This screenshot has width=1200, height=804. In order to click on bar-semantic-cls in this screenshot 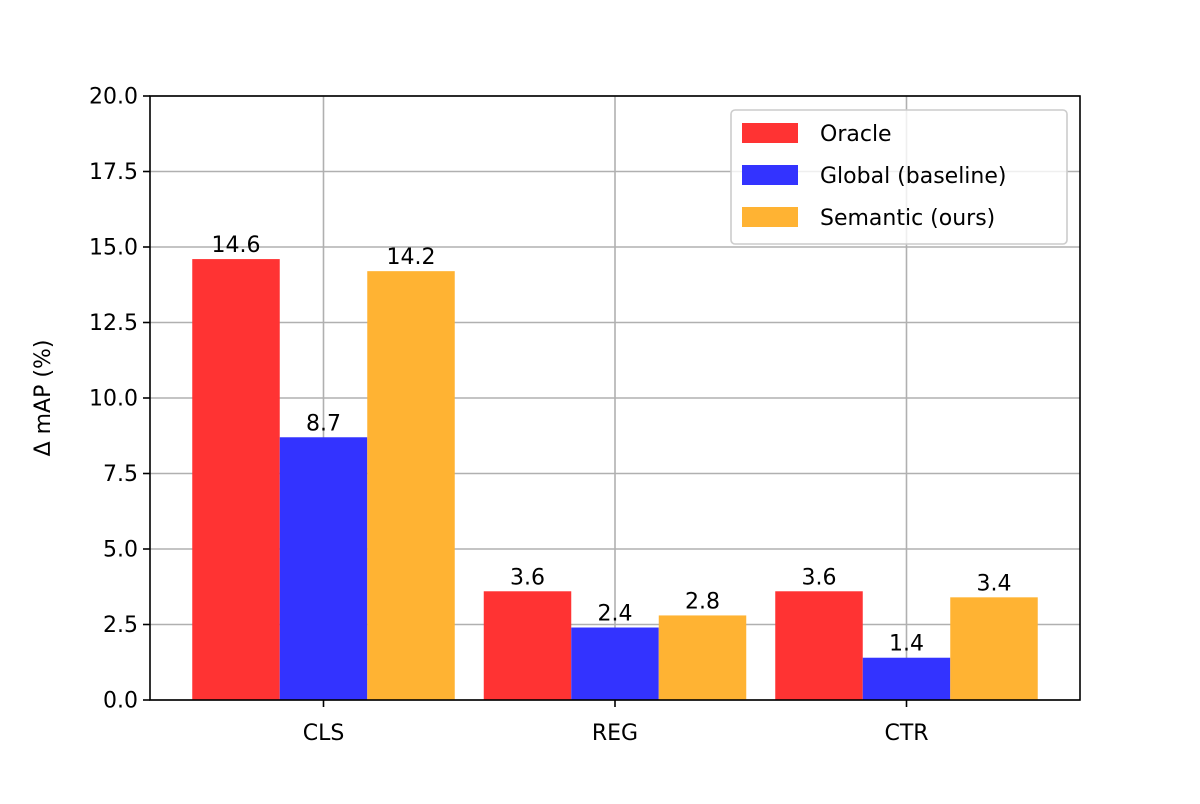, I will do `click(411, 485)`.